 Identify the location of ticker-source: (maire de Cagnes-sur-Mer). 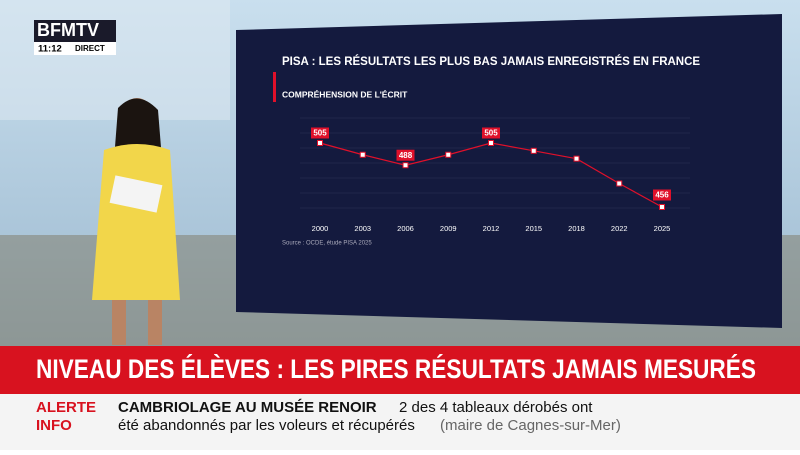
(530, 425).